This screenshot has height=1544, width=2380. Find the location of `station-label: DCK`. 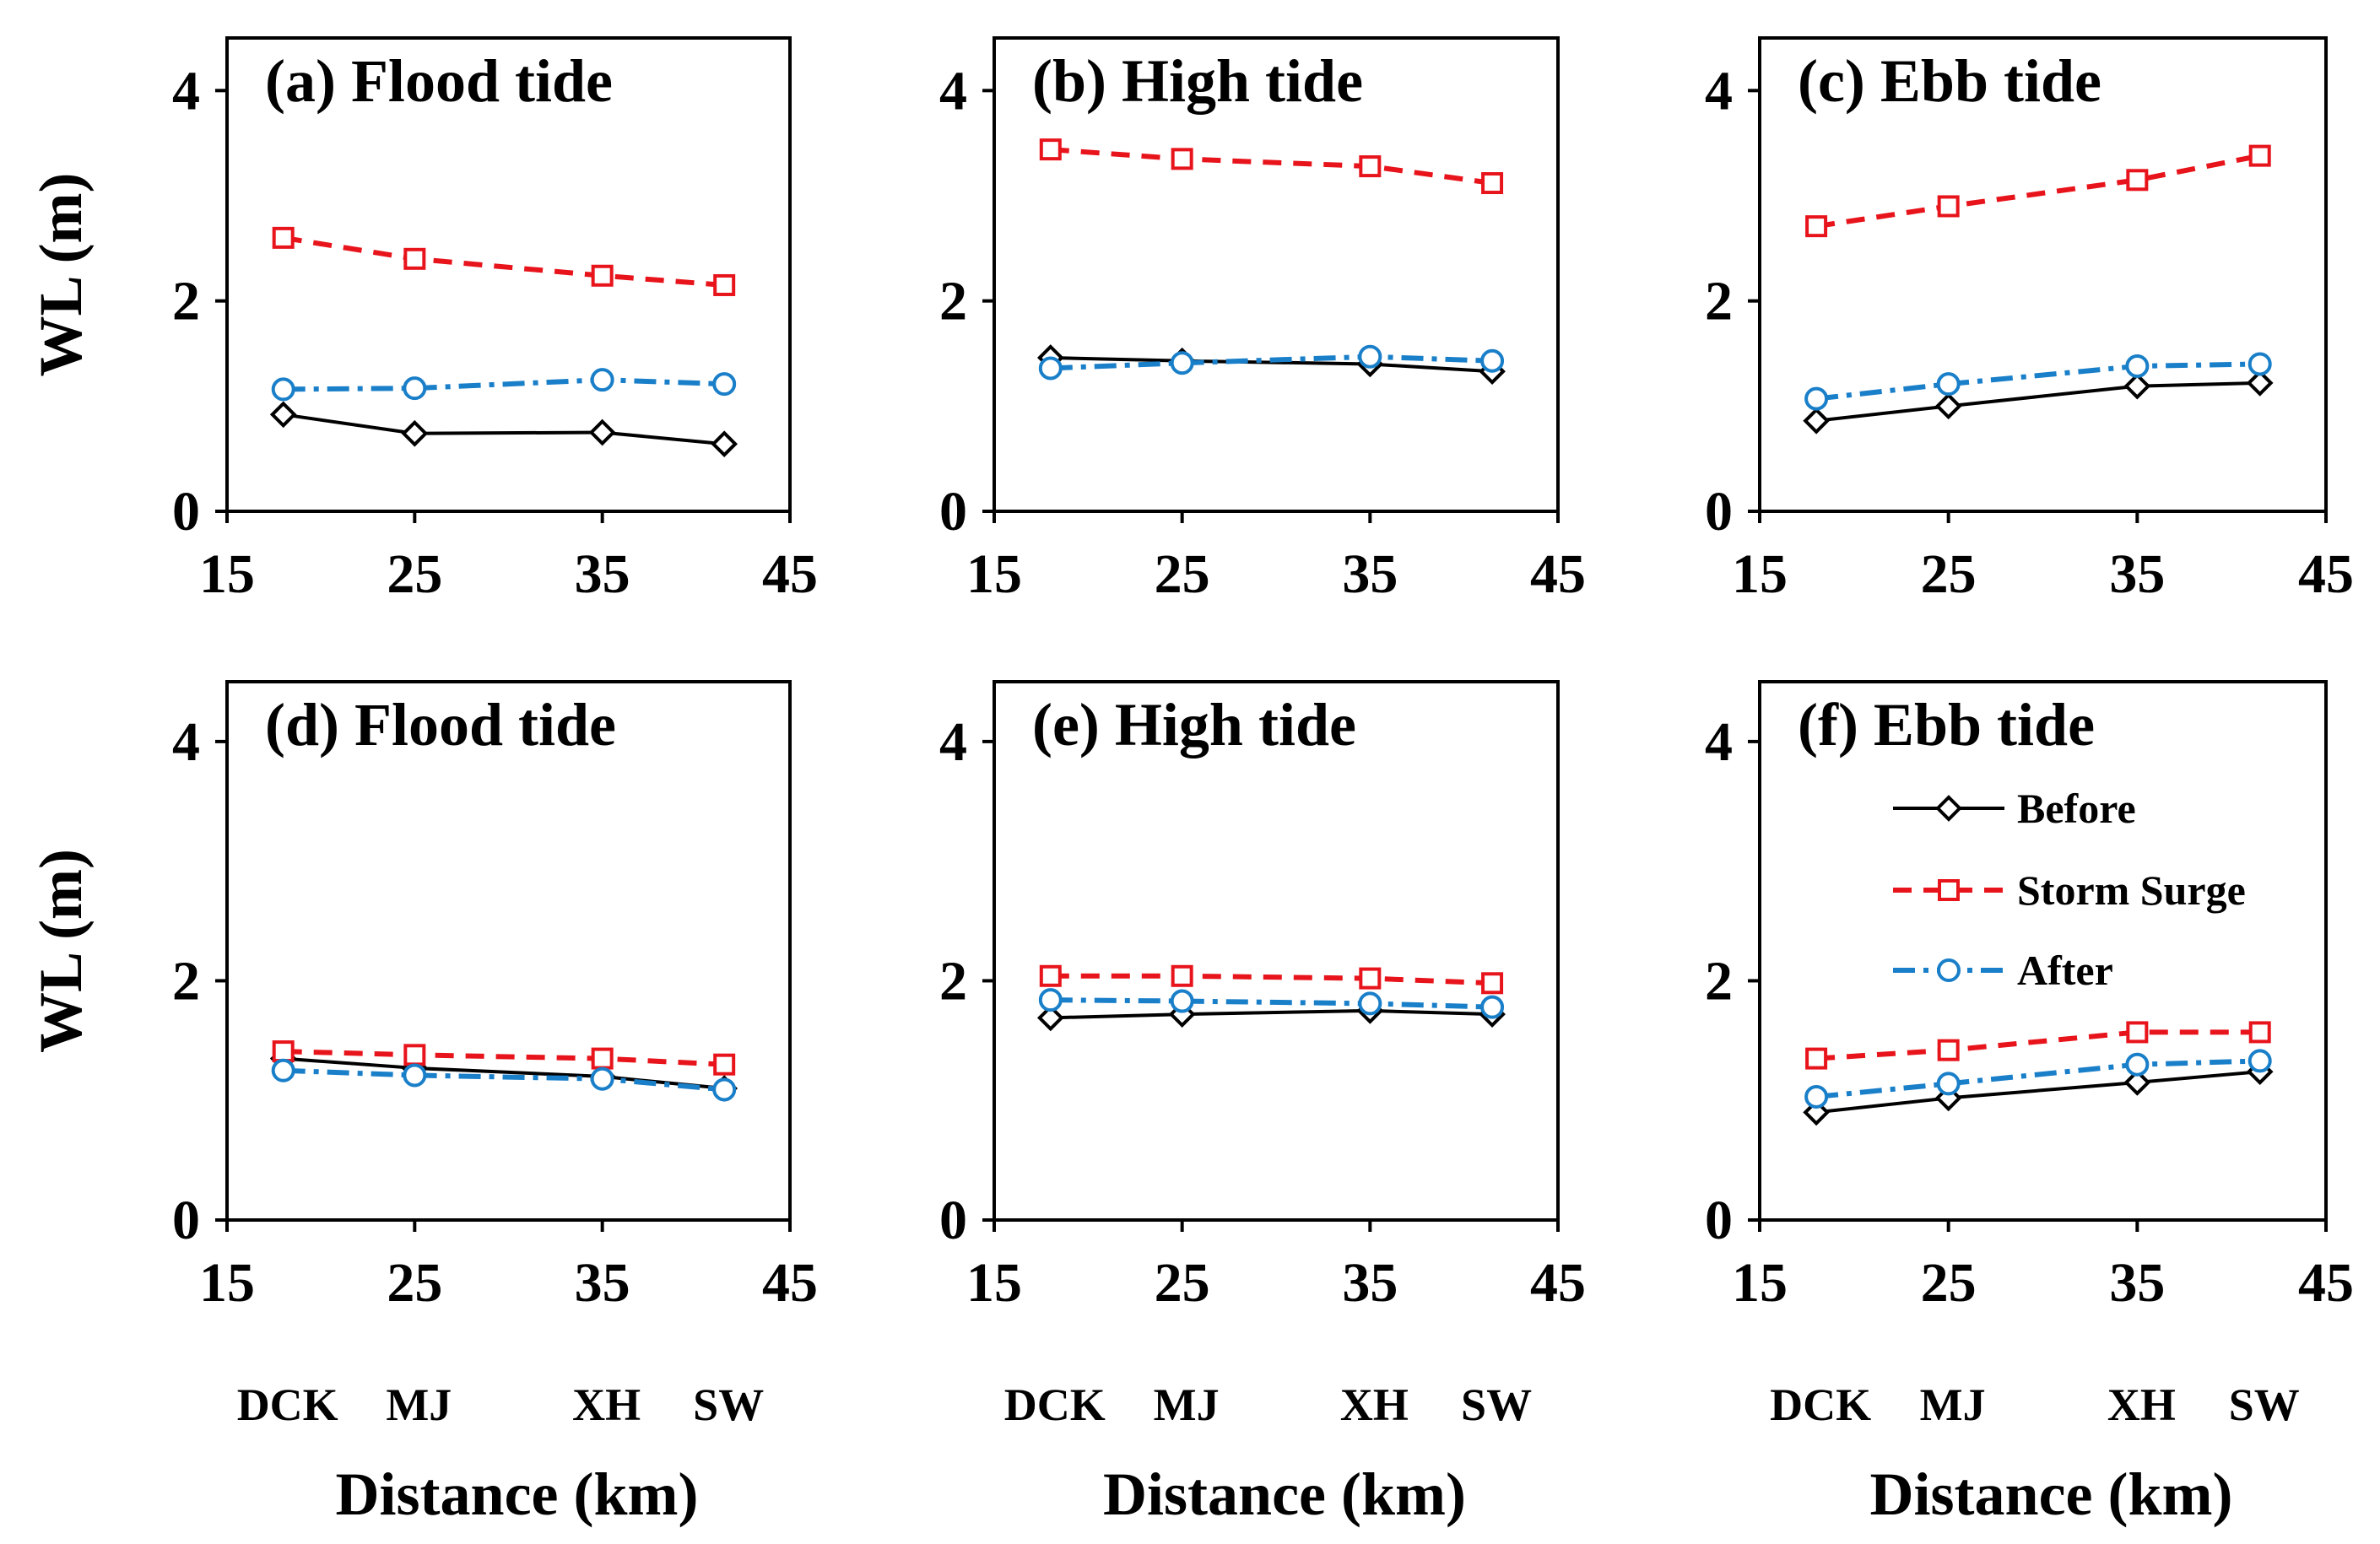

station-label: DCK is located at coordinates (1820, 1404).